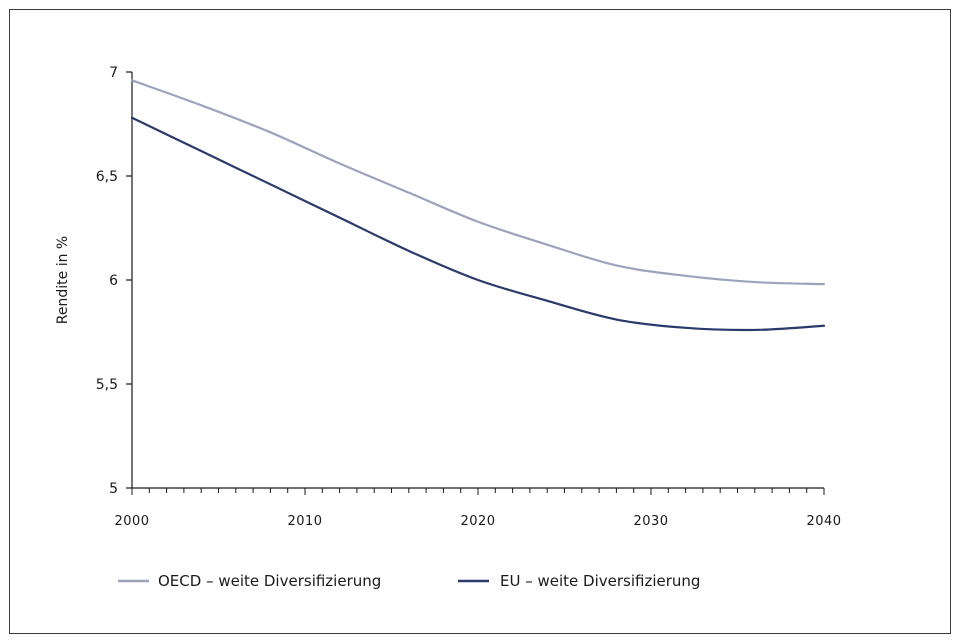 This screenshot has height=643, width=961. Describe the element at coordinates (113, 489) in the screenshot. I see `y-tick-label: 5` at that location.